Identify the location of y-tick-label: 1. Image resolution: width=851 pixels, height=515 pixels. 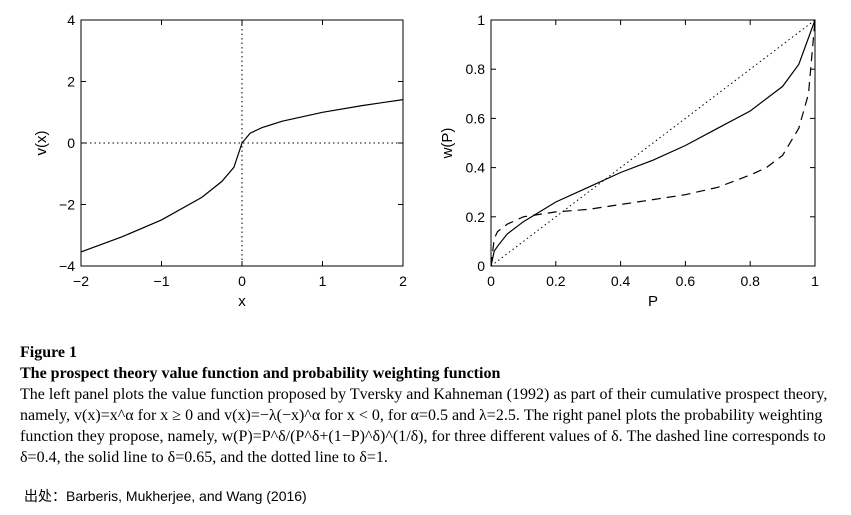
(481, 20).